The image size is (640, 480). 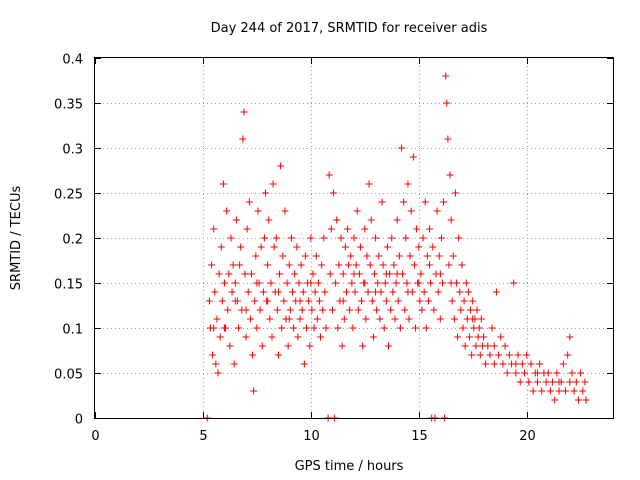 What do you see at coordinates (95, 436) in the screenshot?
I see `x-tick-label: 0` at bounding box center [95, 436].